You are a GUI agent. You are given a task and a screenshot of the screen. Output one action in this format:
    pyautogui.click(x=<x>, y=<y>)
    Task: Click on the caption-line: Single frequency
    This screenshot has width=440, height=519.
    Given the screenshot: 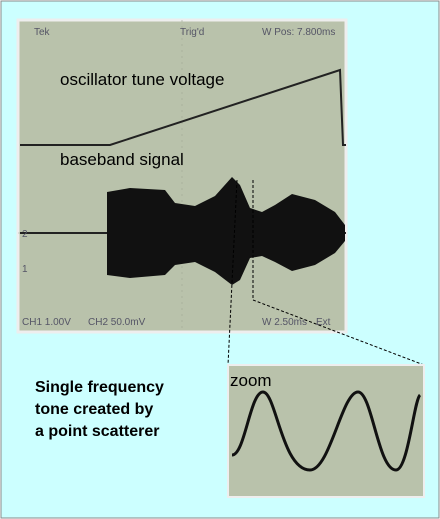 What is the action you would take?
    pyautogui.click(x=99, y=387)
    